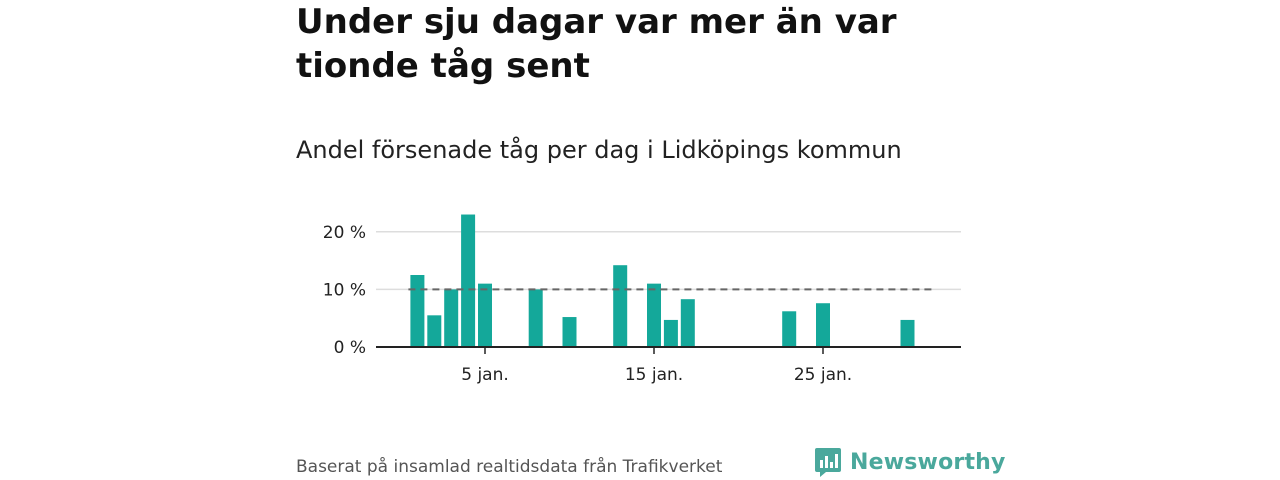 This screenshot has height=480, width=1280. I want to click on x-tick-label: 15 jan., so click(654, 375).